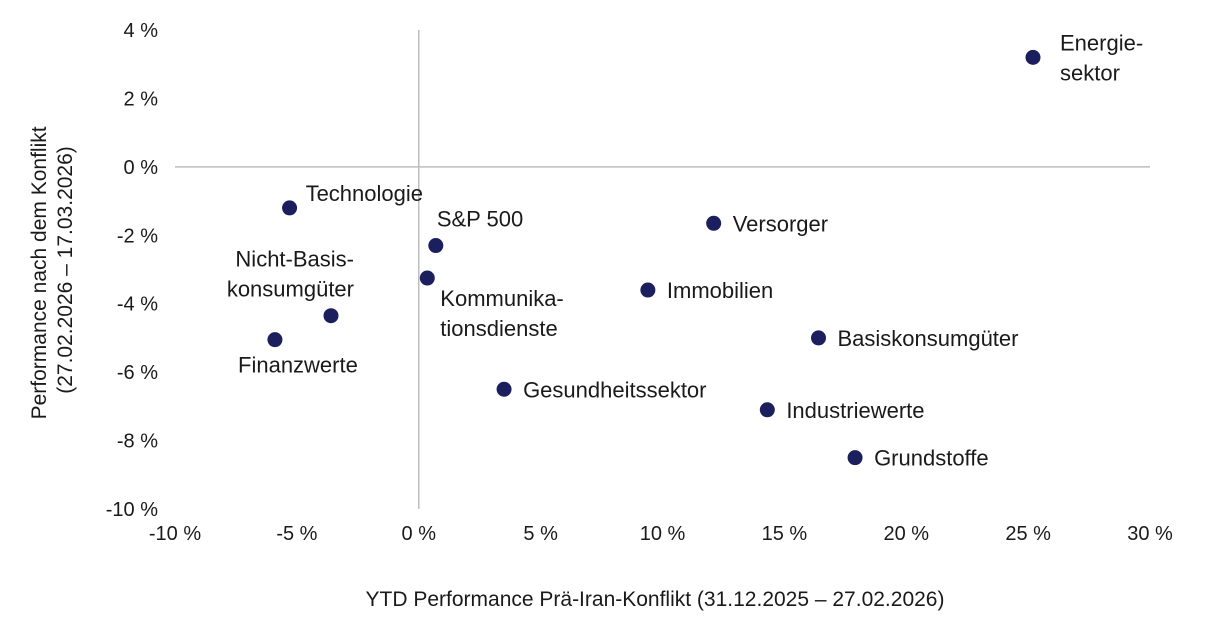 Image resolution: width=1218 pixels, height=623 pixels. What do you see at coordinates (1090, 72) in the screenshot?
I see `point-label-line: sektor` at bounding box center [1090, 72].